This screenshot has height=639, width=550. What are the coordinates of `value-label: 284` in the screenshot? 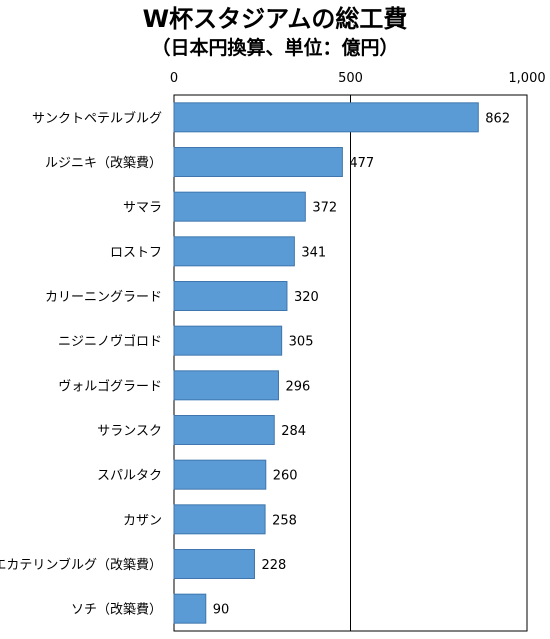 It's located at (293, 431).